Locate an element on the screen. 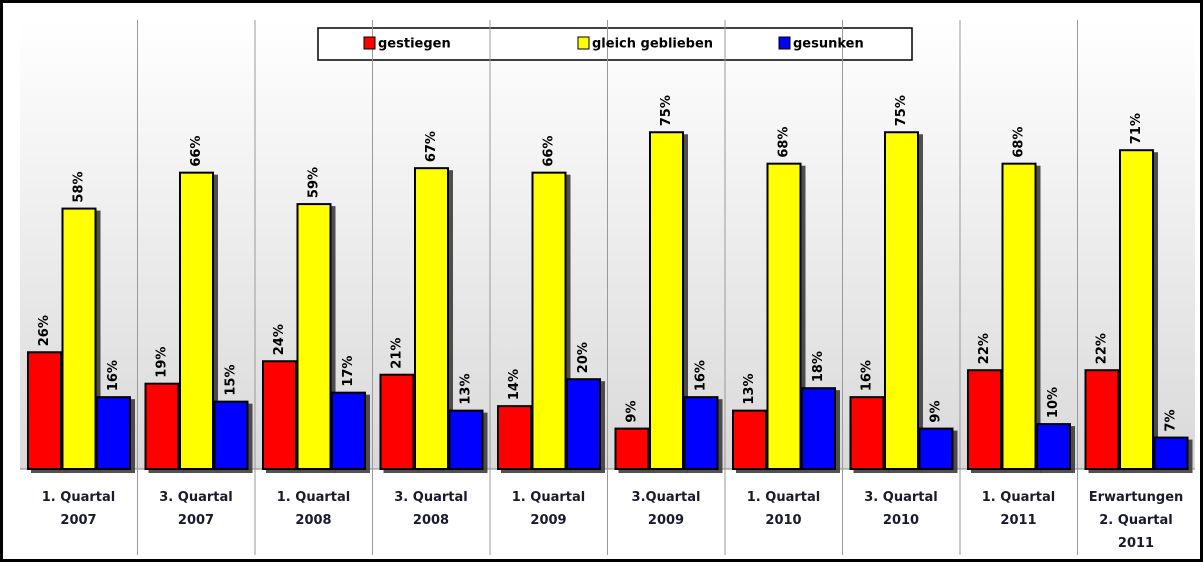 This screenshot has height=562, width=1203. data-label: 15% is located at coordinates (231, 380).